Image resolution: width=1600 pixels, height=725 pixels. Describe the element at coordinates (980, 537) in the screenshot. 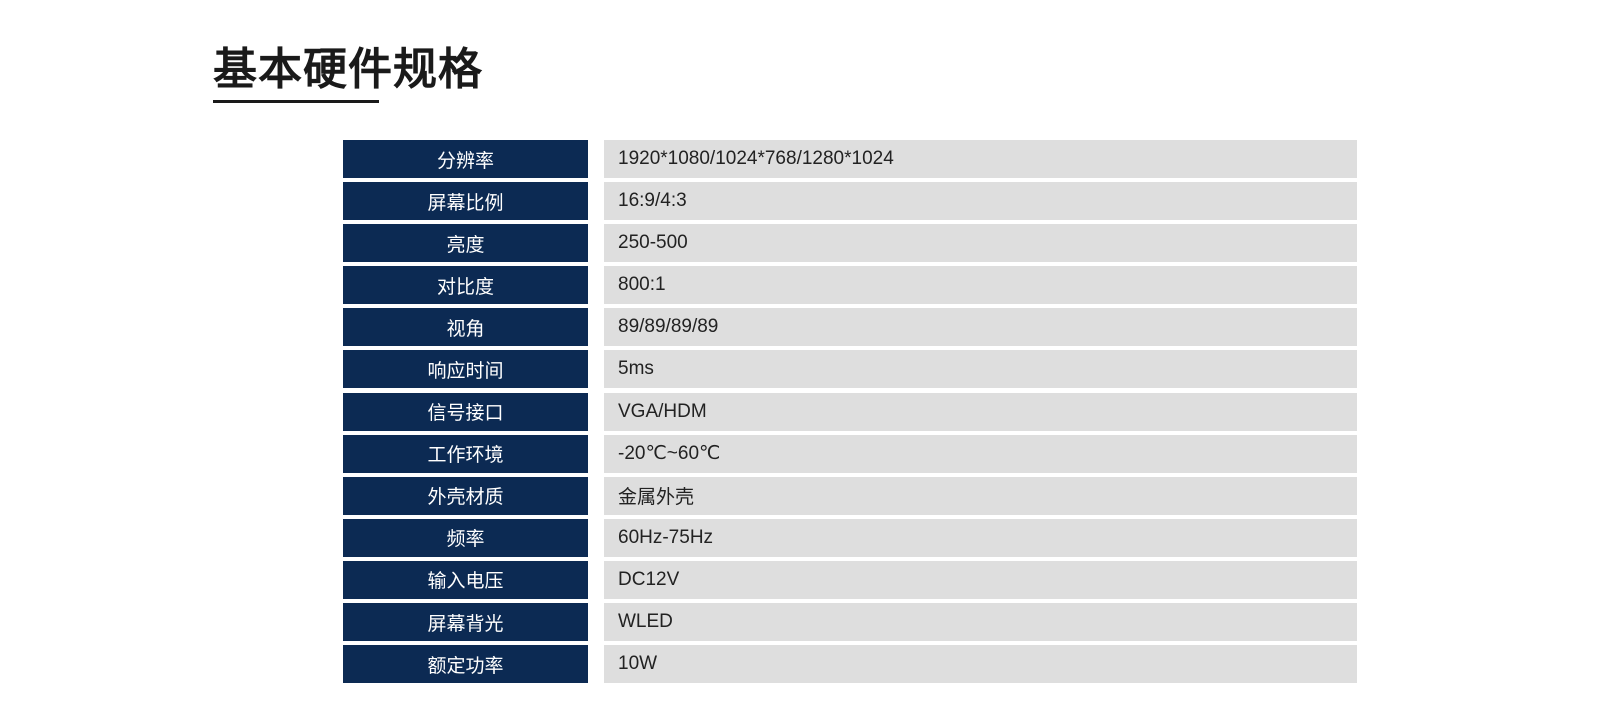

I see `spec-value: 60Hz-75Hz` at that location.